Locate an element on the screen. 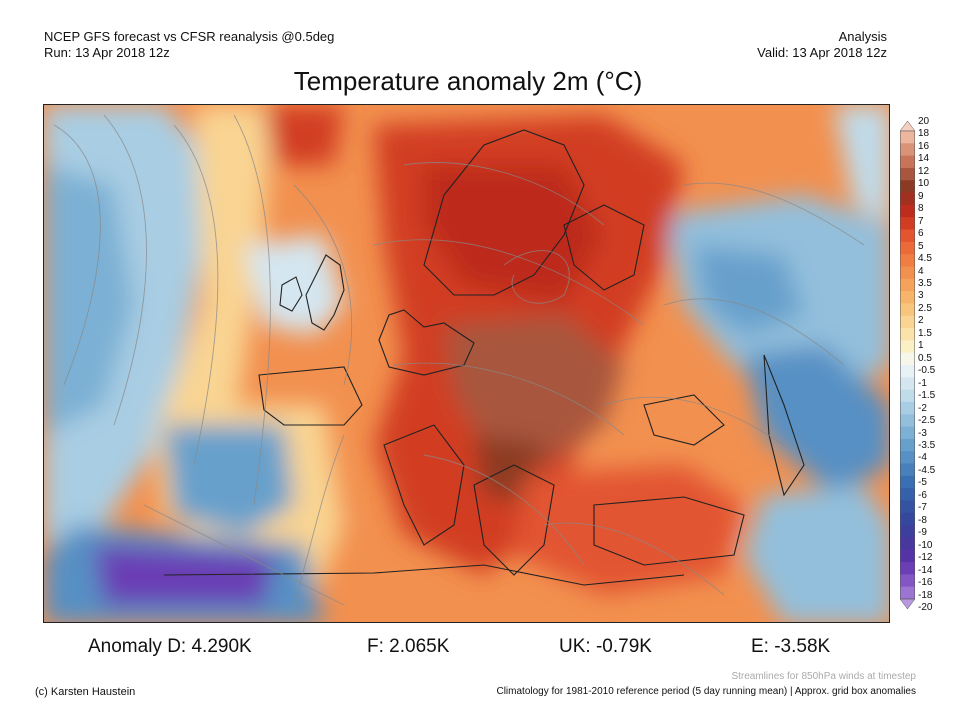 The image size is (960, 720). colorbar-label: -1 is located at coordinates (922, 383).